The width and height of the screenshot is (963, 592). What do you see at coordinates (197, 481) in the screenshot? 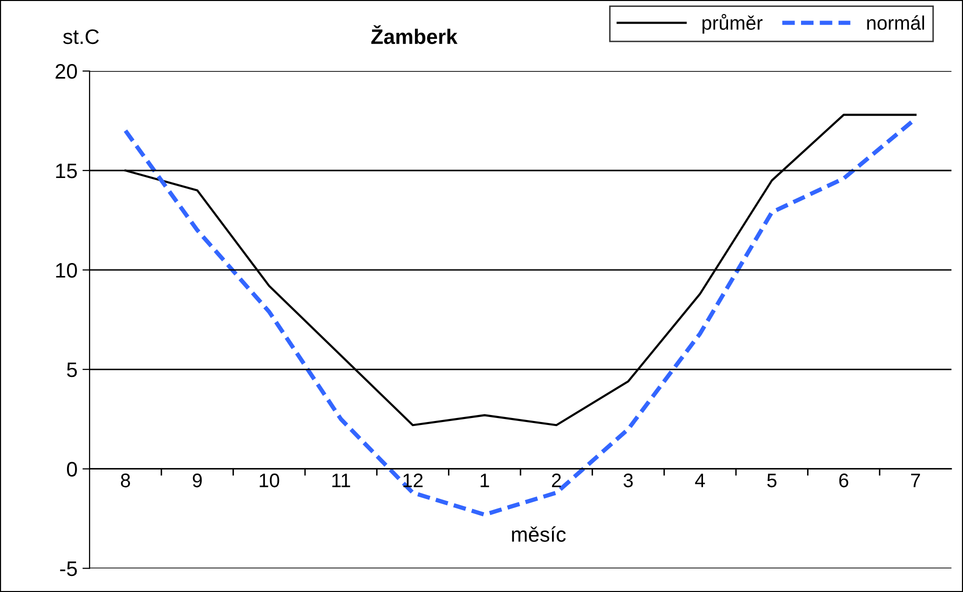
I see `x-tick-label: 9` at bounding box center [197, 481].